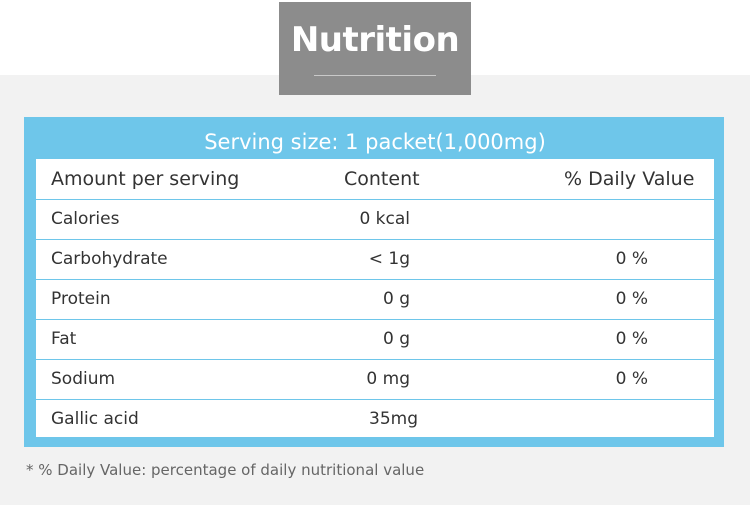 This screenshot has width=750, height=505. I want to click on row-content: 0 mg, so click(388, 379).